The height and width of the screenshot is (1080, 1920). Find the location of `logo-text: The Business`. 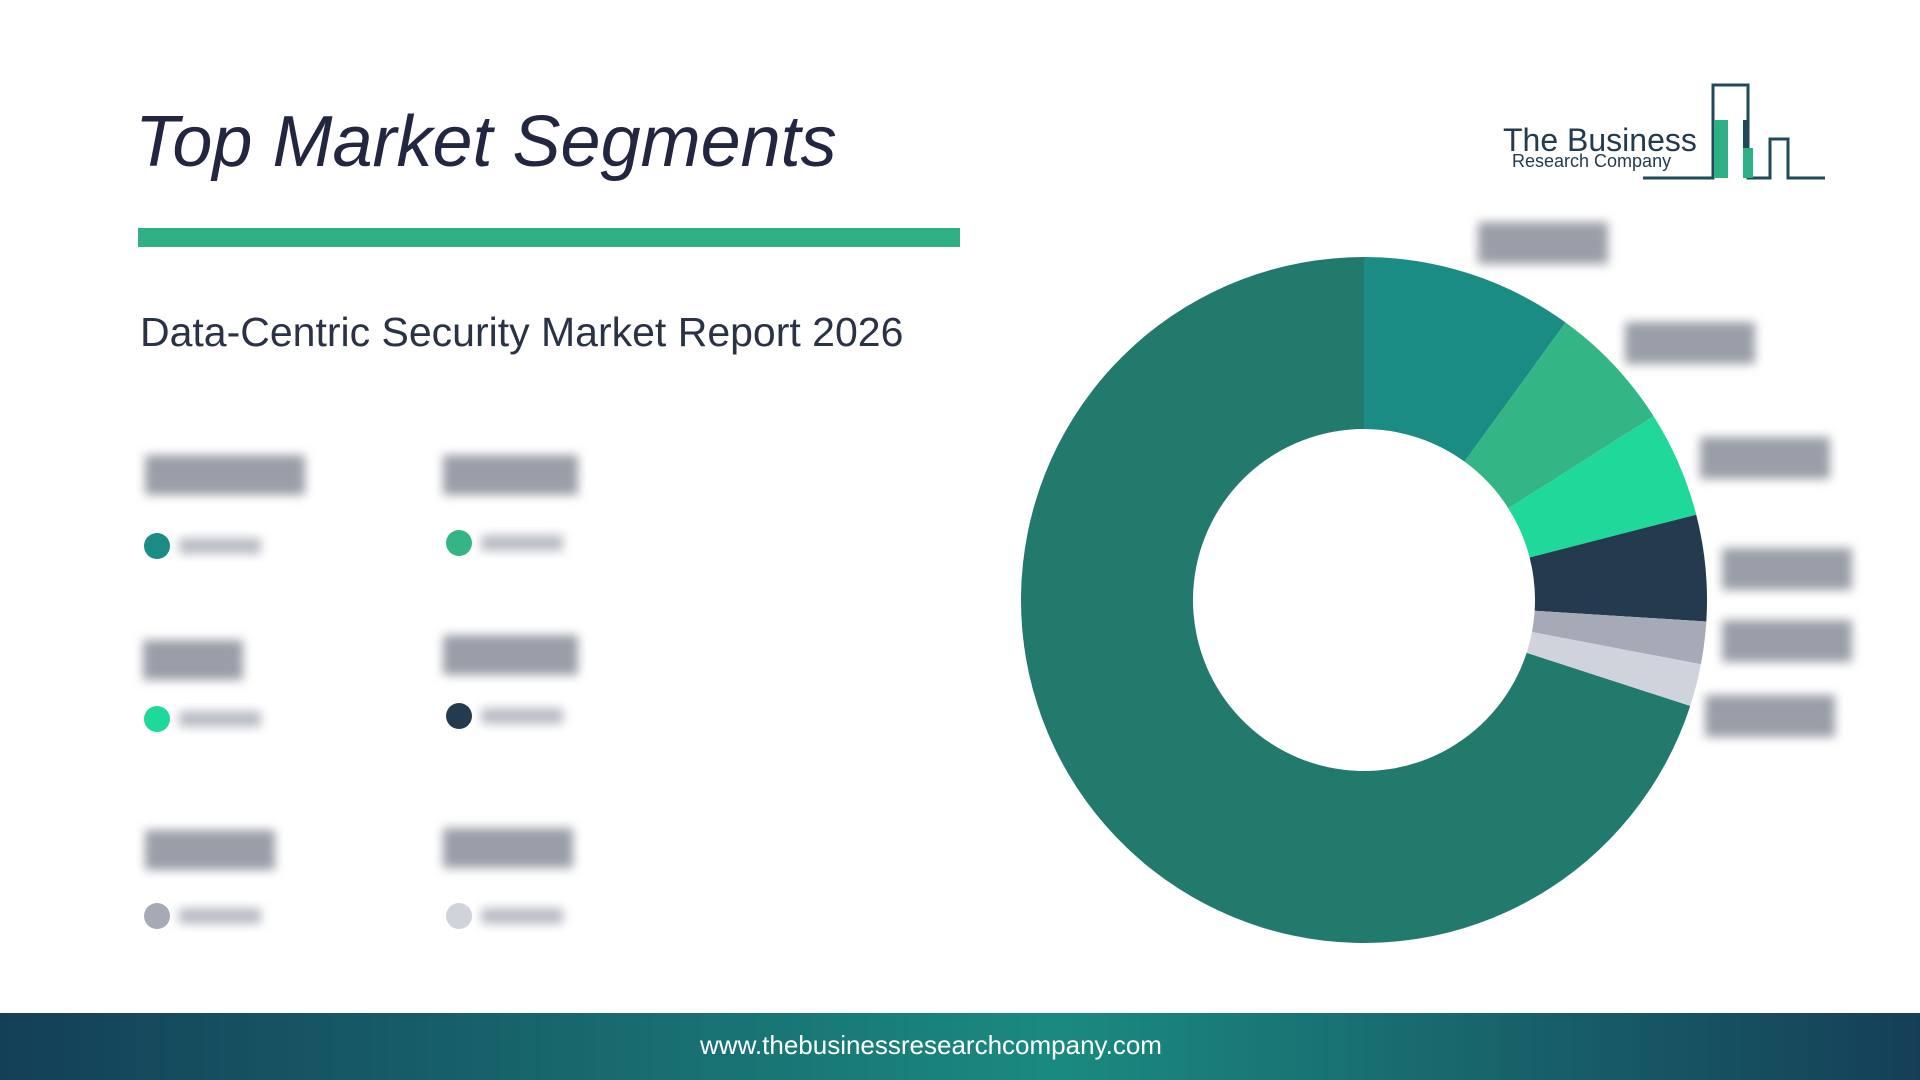

logo-text: The Business is located at coordinates (1600, 140).